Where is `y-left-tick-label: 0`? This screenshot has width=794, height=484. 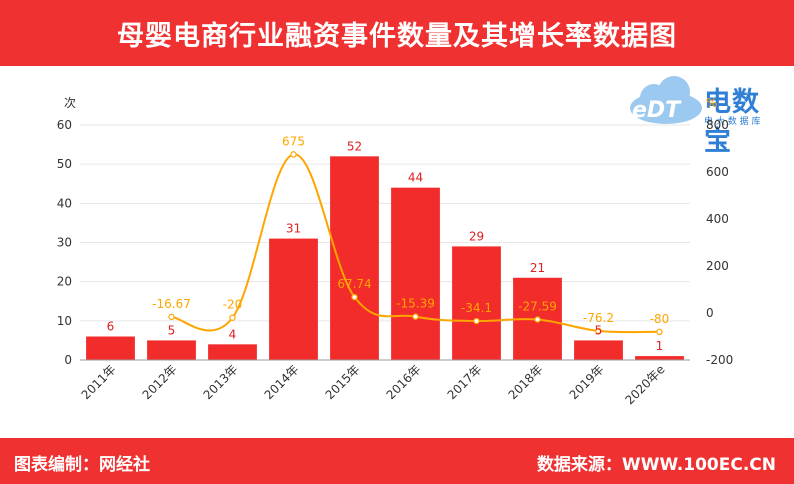 y-left-tick-label: 0 is located at coordinates (68, 360).